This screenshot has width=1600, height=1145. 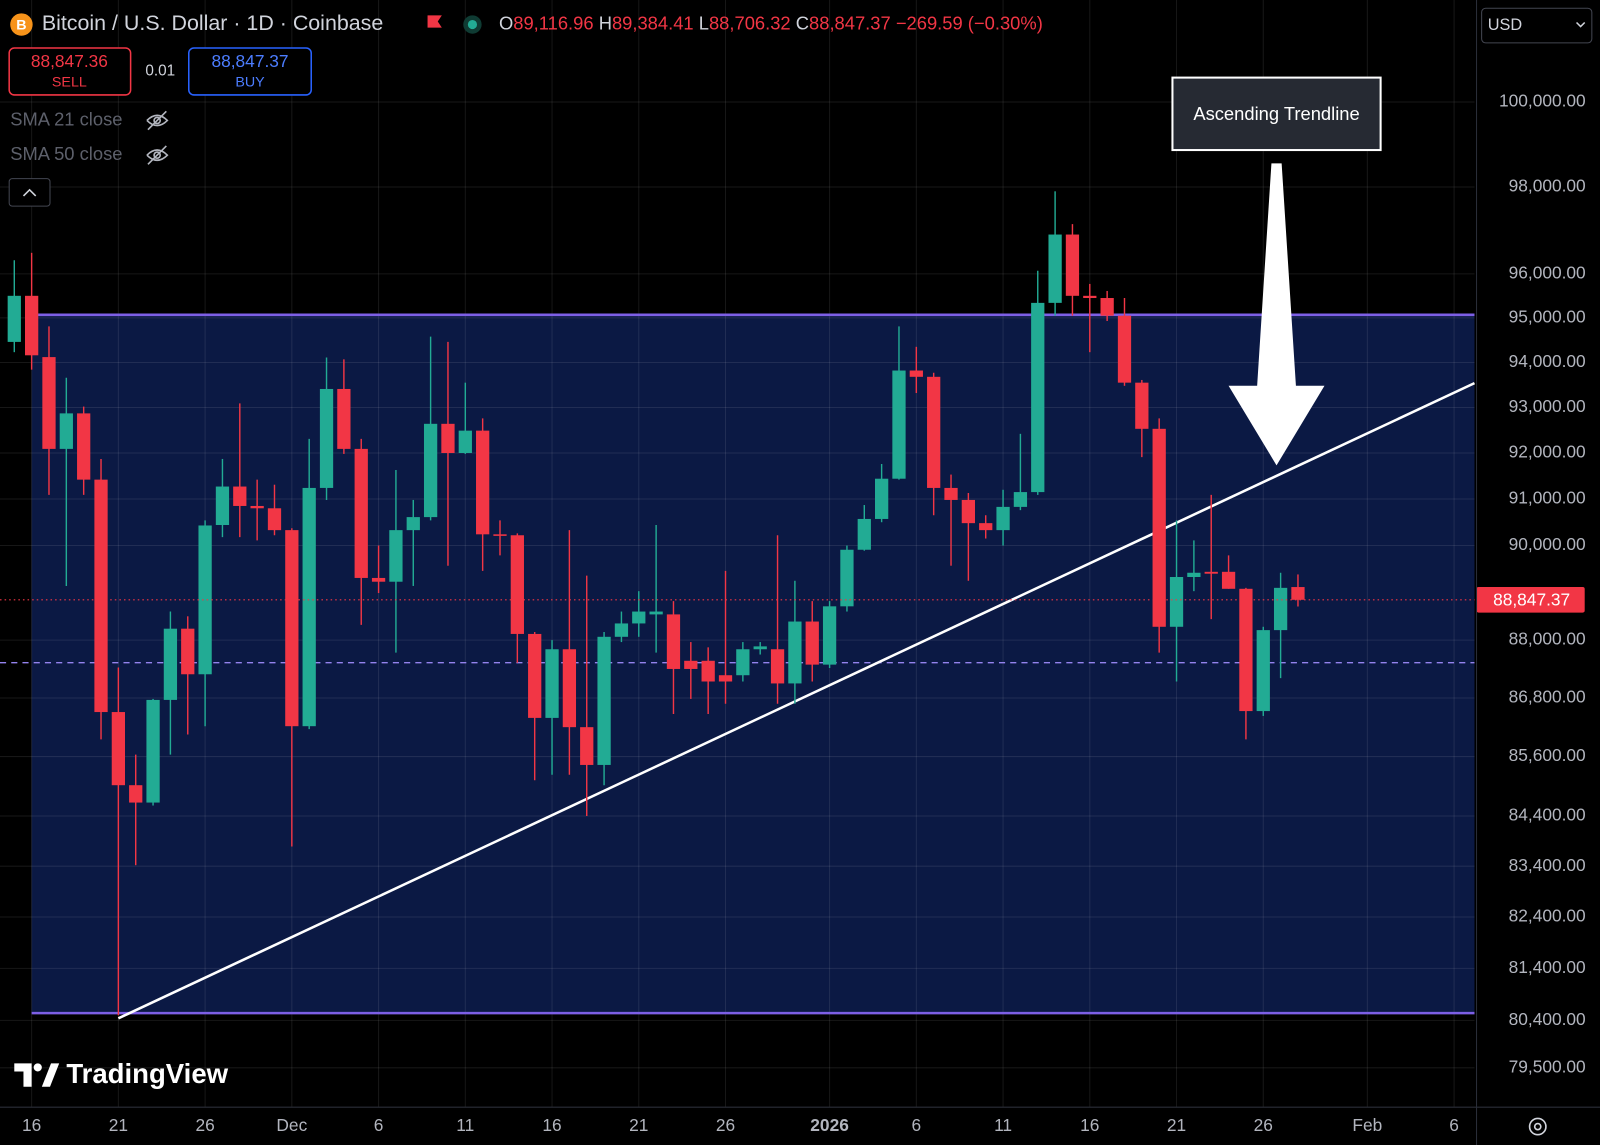 What do you see at coordinates (1003, 1125) in the screenshot?
I see `x-tick-label: 11` at bounding box center [1003, 1125].